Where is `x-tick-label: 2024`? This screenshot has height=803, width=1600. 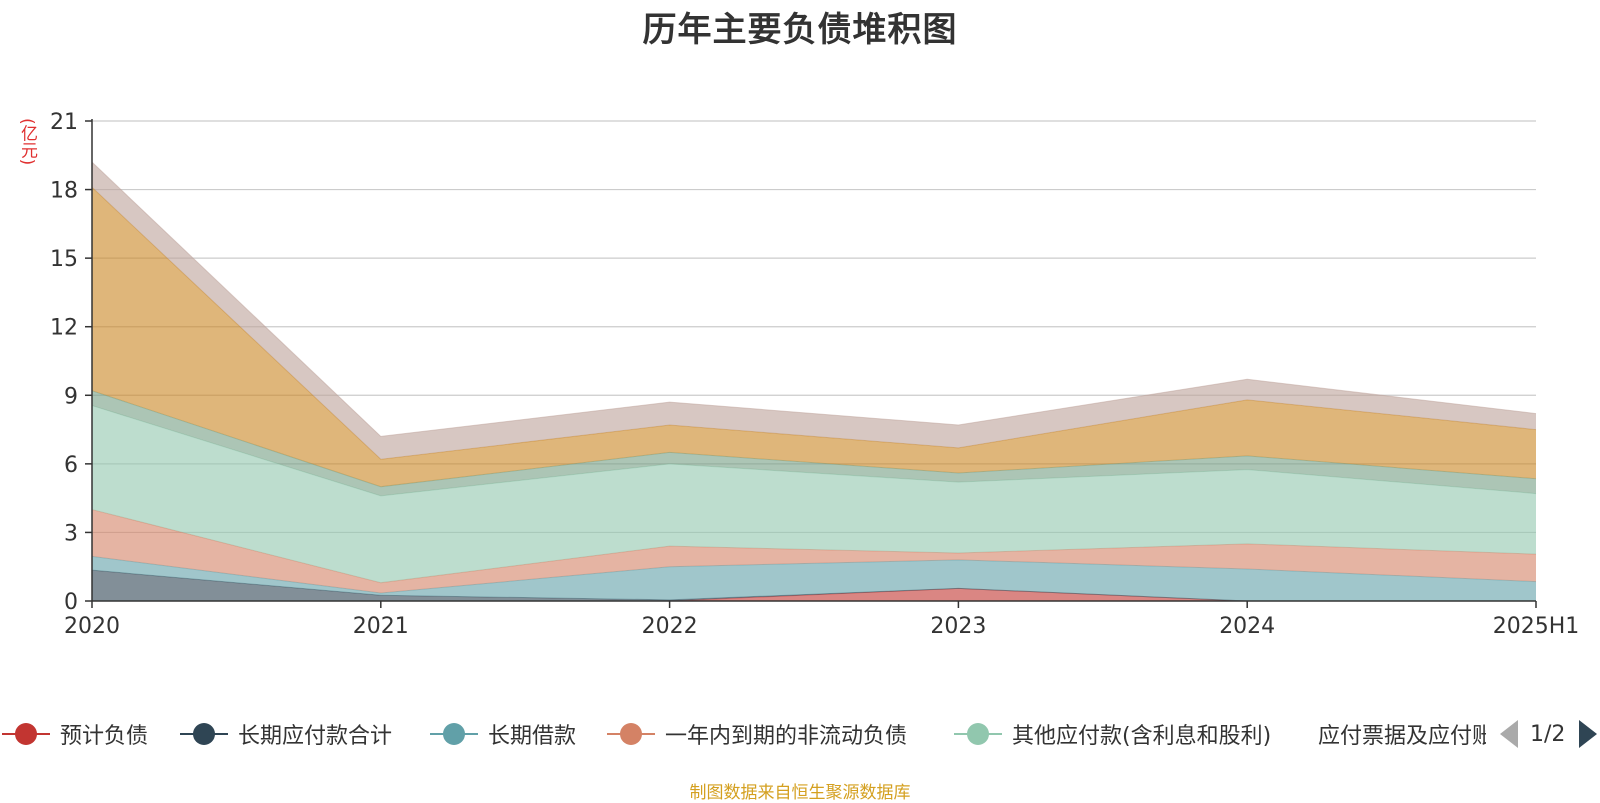
x-tick-label: 2024 is located at coordinates (1247, 626).